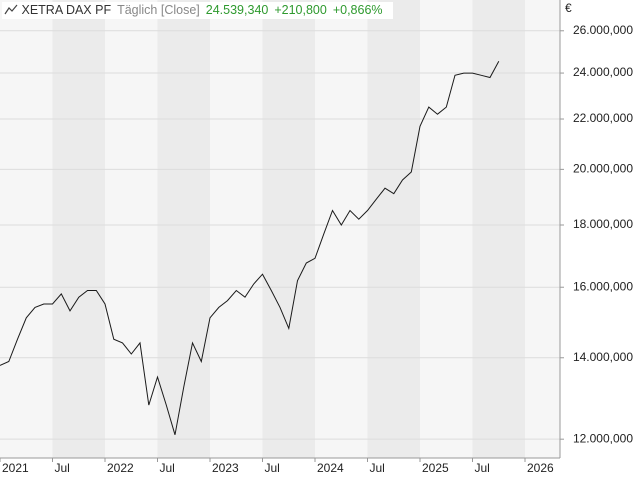  I want to click on y-tick-label: 26.000,000, so click(603, 30).